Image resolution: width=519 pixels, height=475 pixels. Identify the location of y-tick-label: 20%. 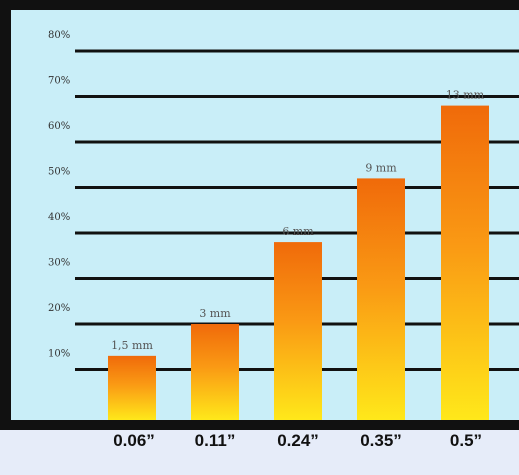
(59, 308).